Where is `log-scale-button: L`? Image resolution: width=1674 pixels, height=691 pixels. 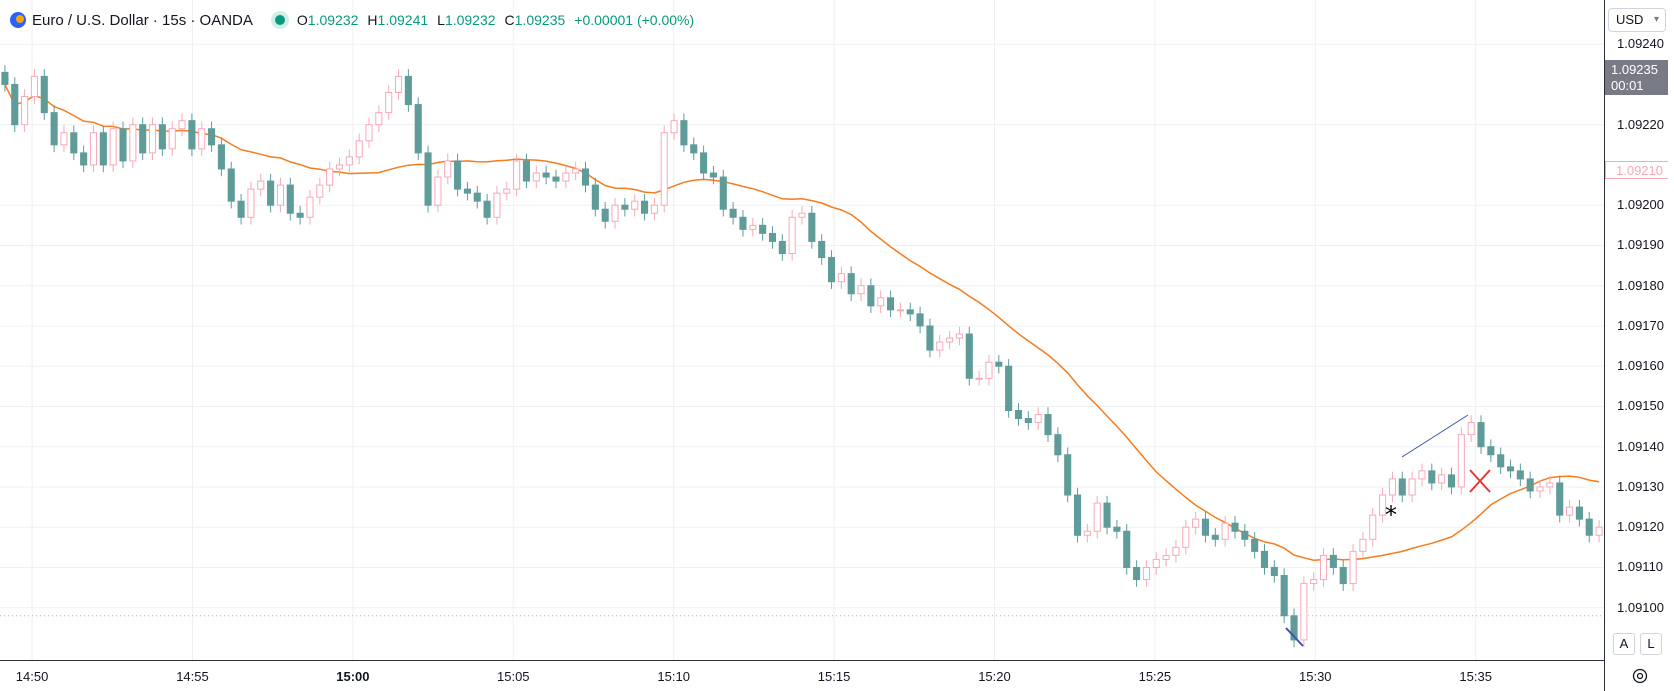
log-scale-button: L is located at coordinates (1651, 644).